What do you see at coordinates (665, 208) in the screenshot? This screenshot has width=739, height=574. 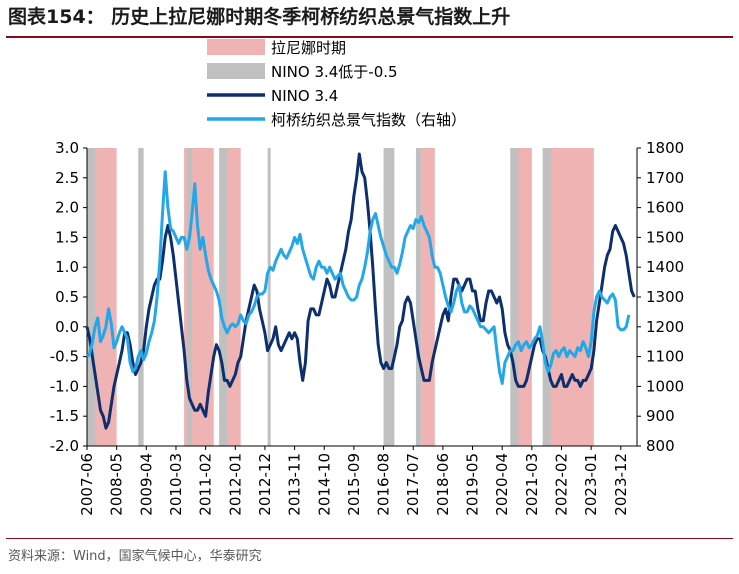 I see `y-right-tick-label: 1600` at bounding box center [665, 208].